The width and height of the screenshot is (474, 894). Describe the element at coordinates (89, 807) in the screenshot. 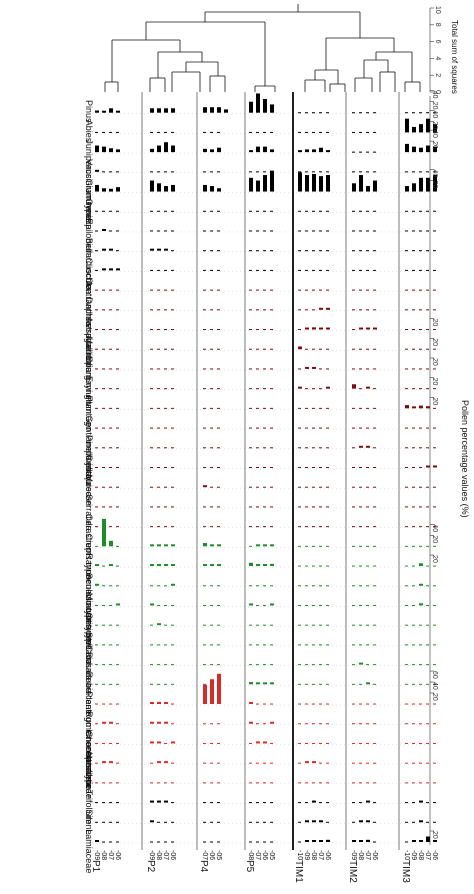

I see `taxon-name-label: Trifolium` at that location.